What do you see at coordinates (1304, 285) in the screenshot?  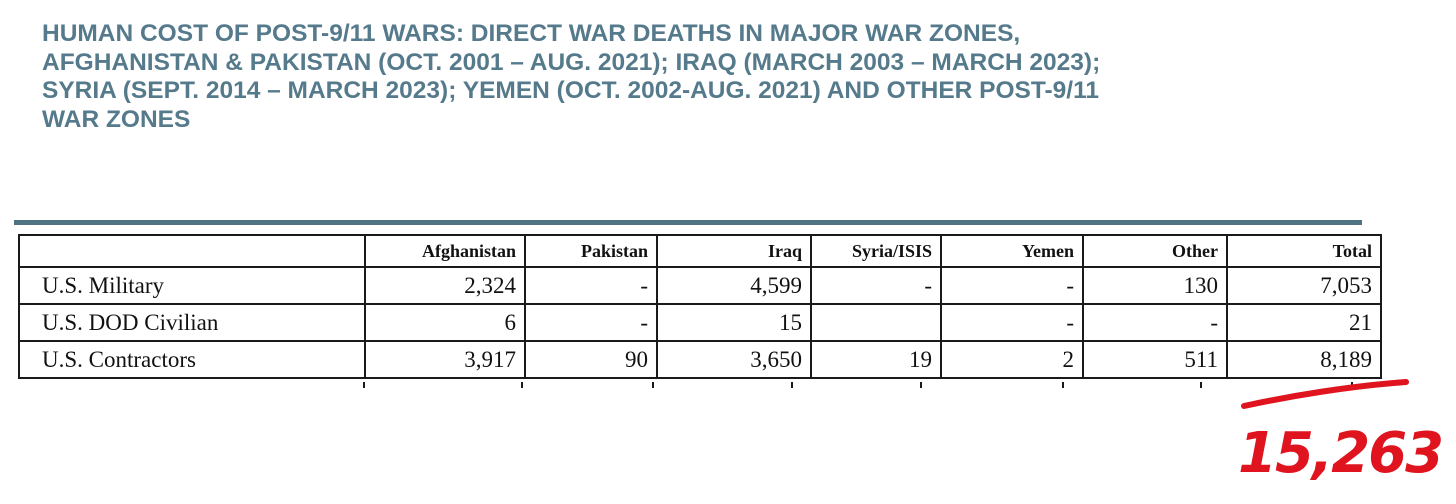 I see `table-cell: 7,053` at bounding box center [1304, 285].